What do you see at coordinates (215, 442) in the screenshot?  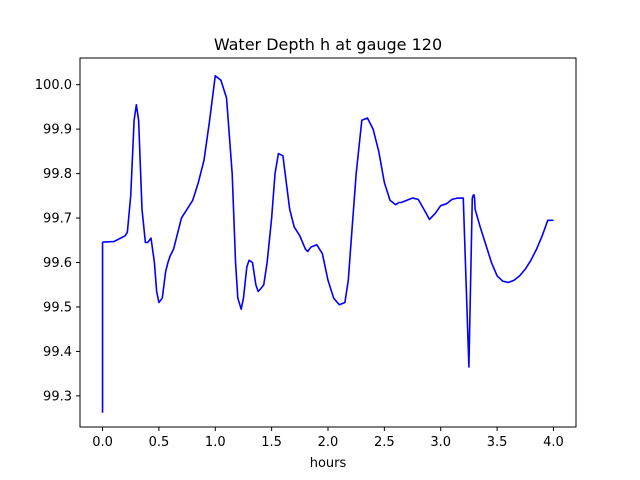 I see `x-tick-label: 1.0` at bounding box center [215, 442].